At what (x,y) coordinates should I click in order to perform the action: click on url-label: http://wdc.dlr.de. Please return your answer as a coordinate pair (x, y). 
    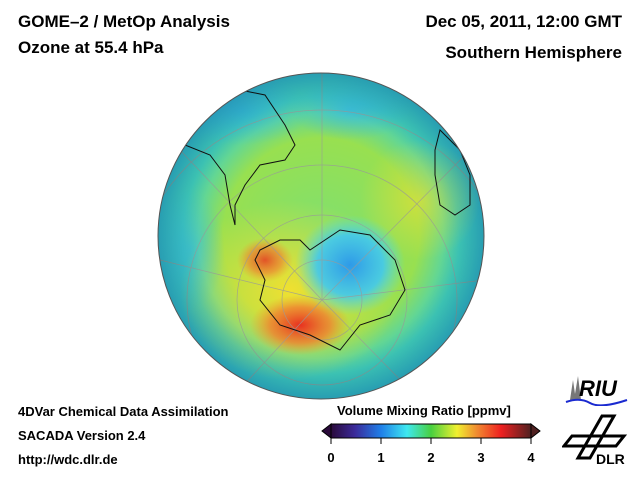
    Looking at the image, I should click on (68, 459).